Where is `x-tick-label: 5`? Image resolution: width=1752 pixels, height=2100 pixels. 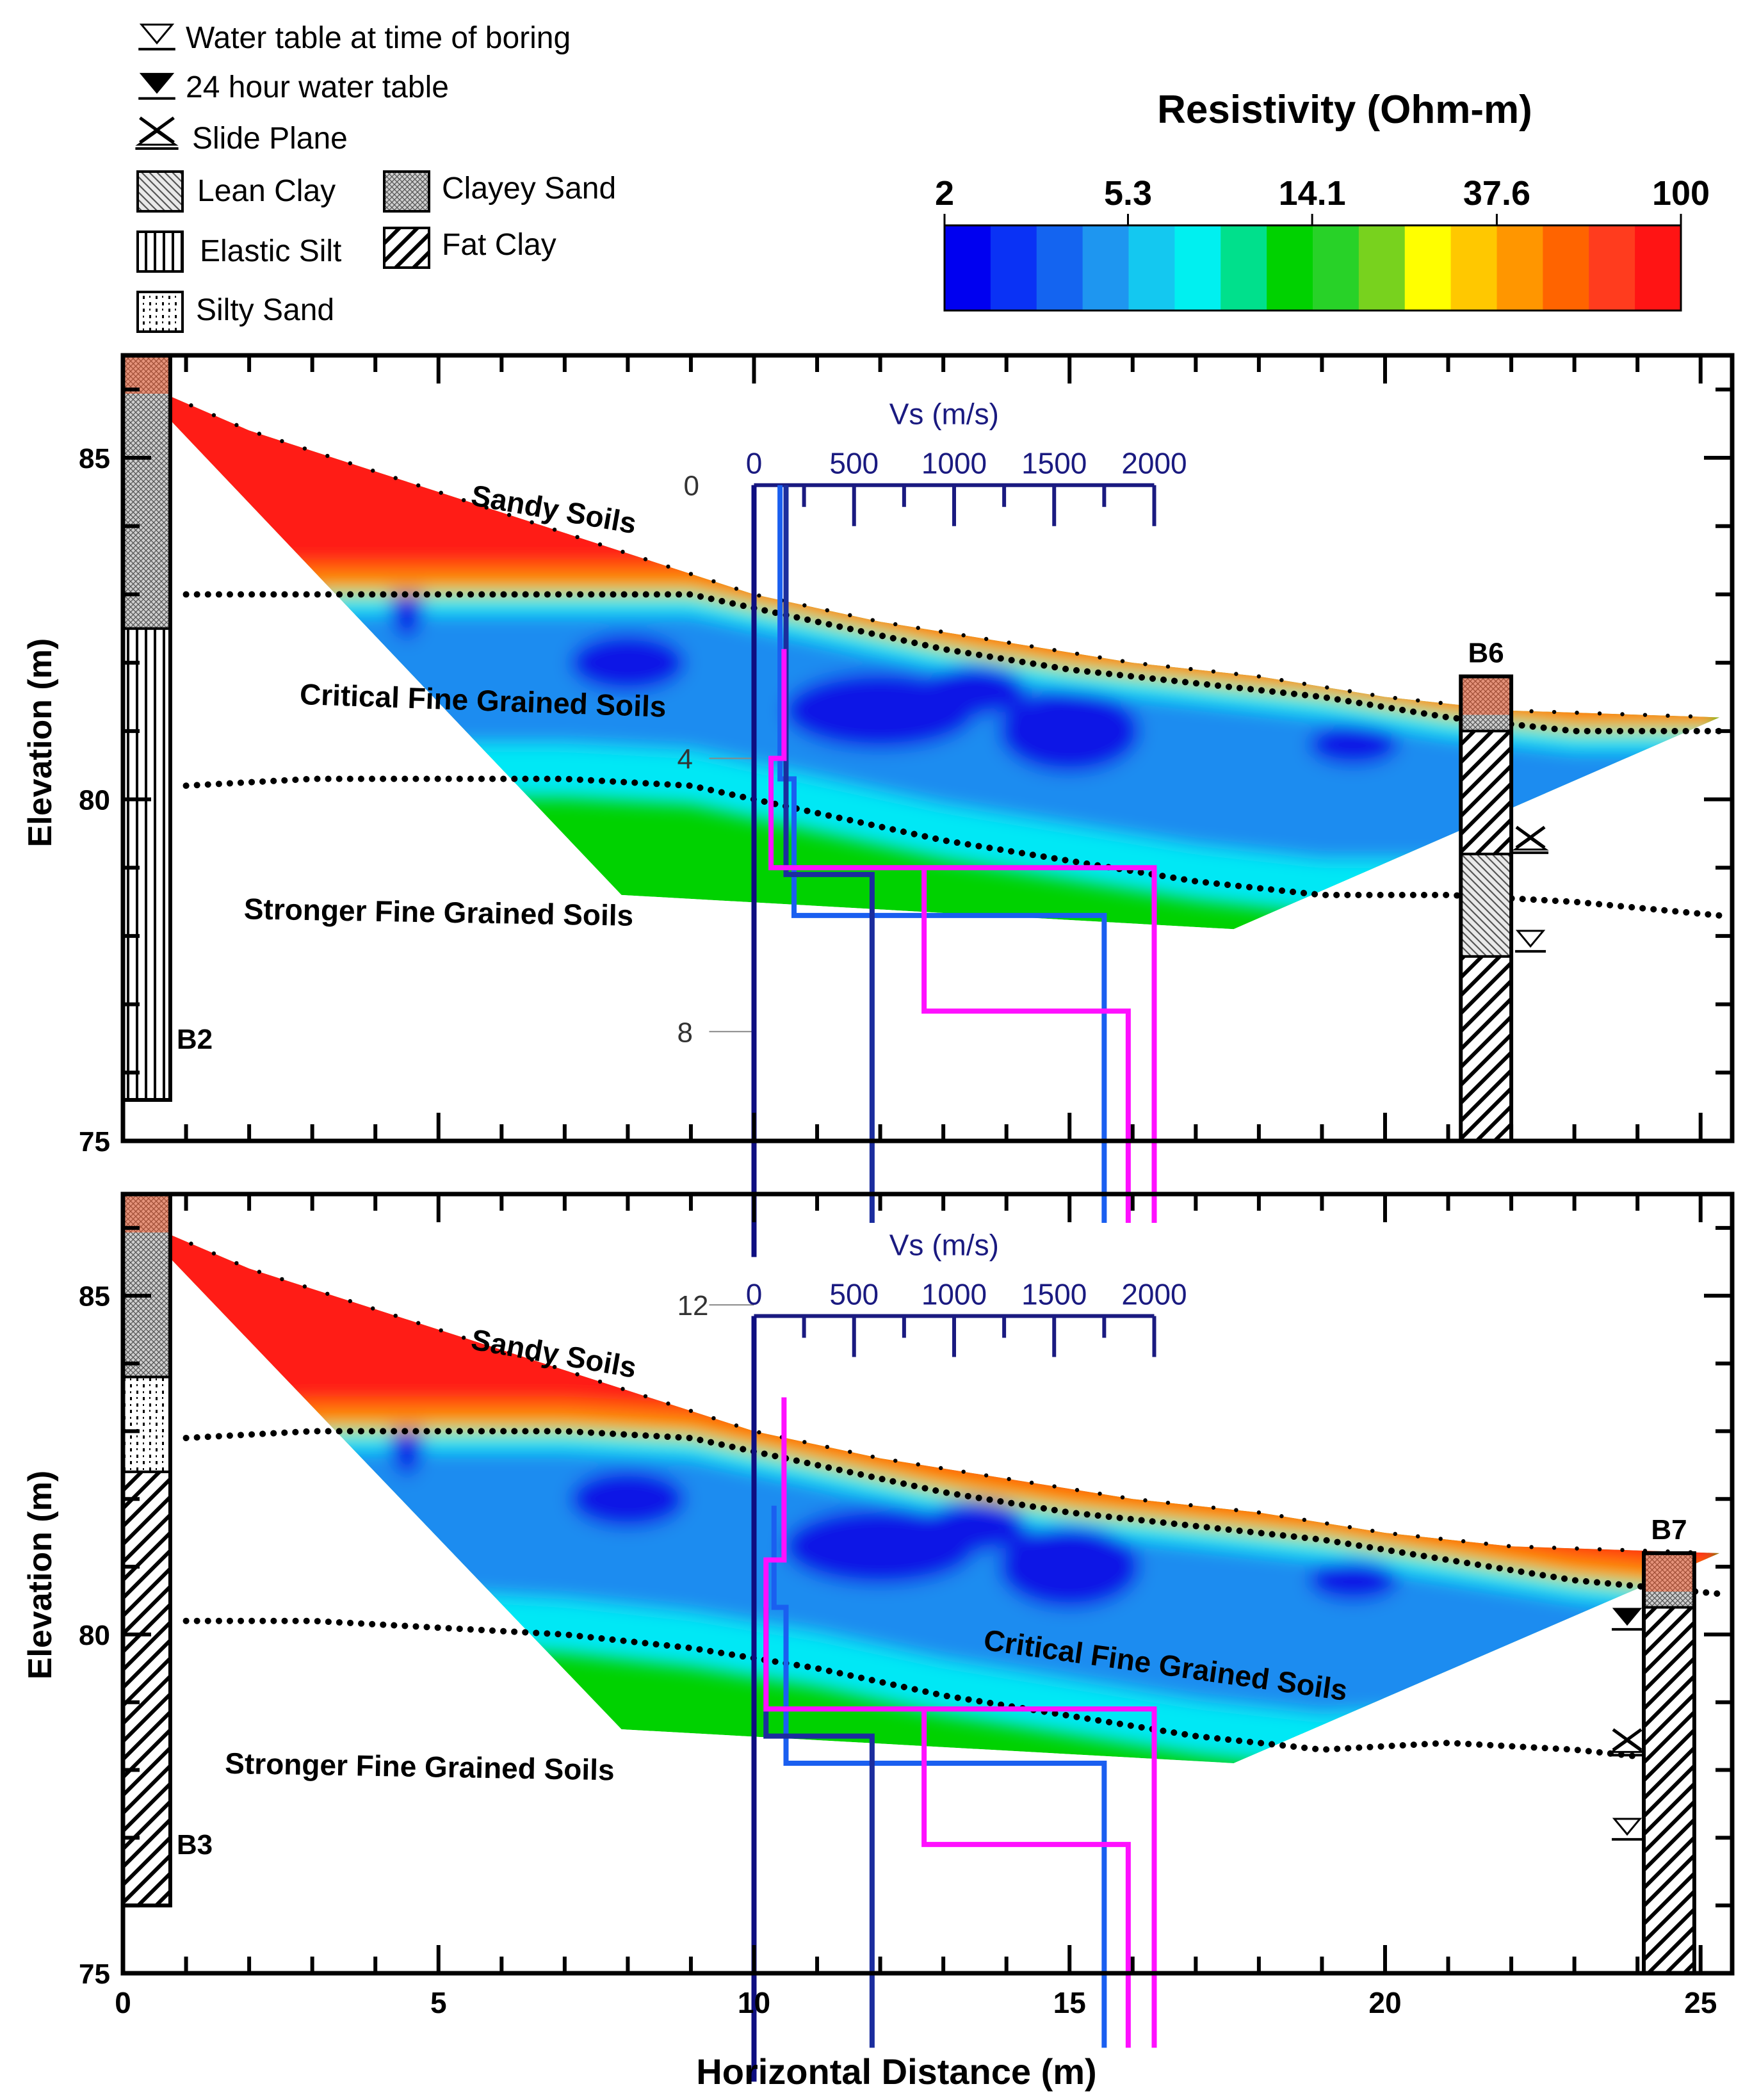 x-tick-label: 5 is located at coordinates (438, 2002).